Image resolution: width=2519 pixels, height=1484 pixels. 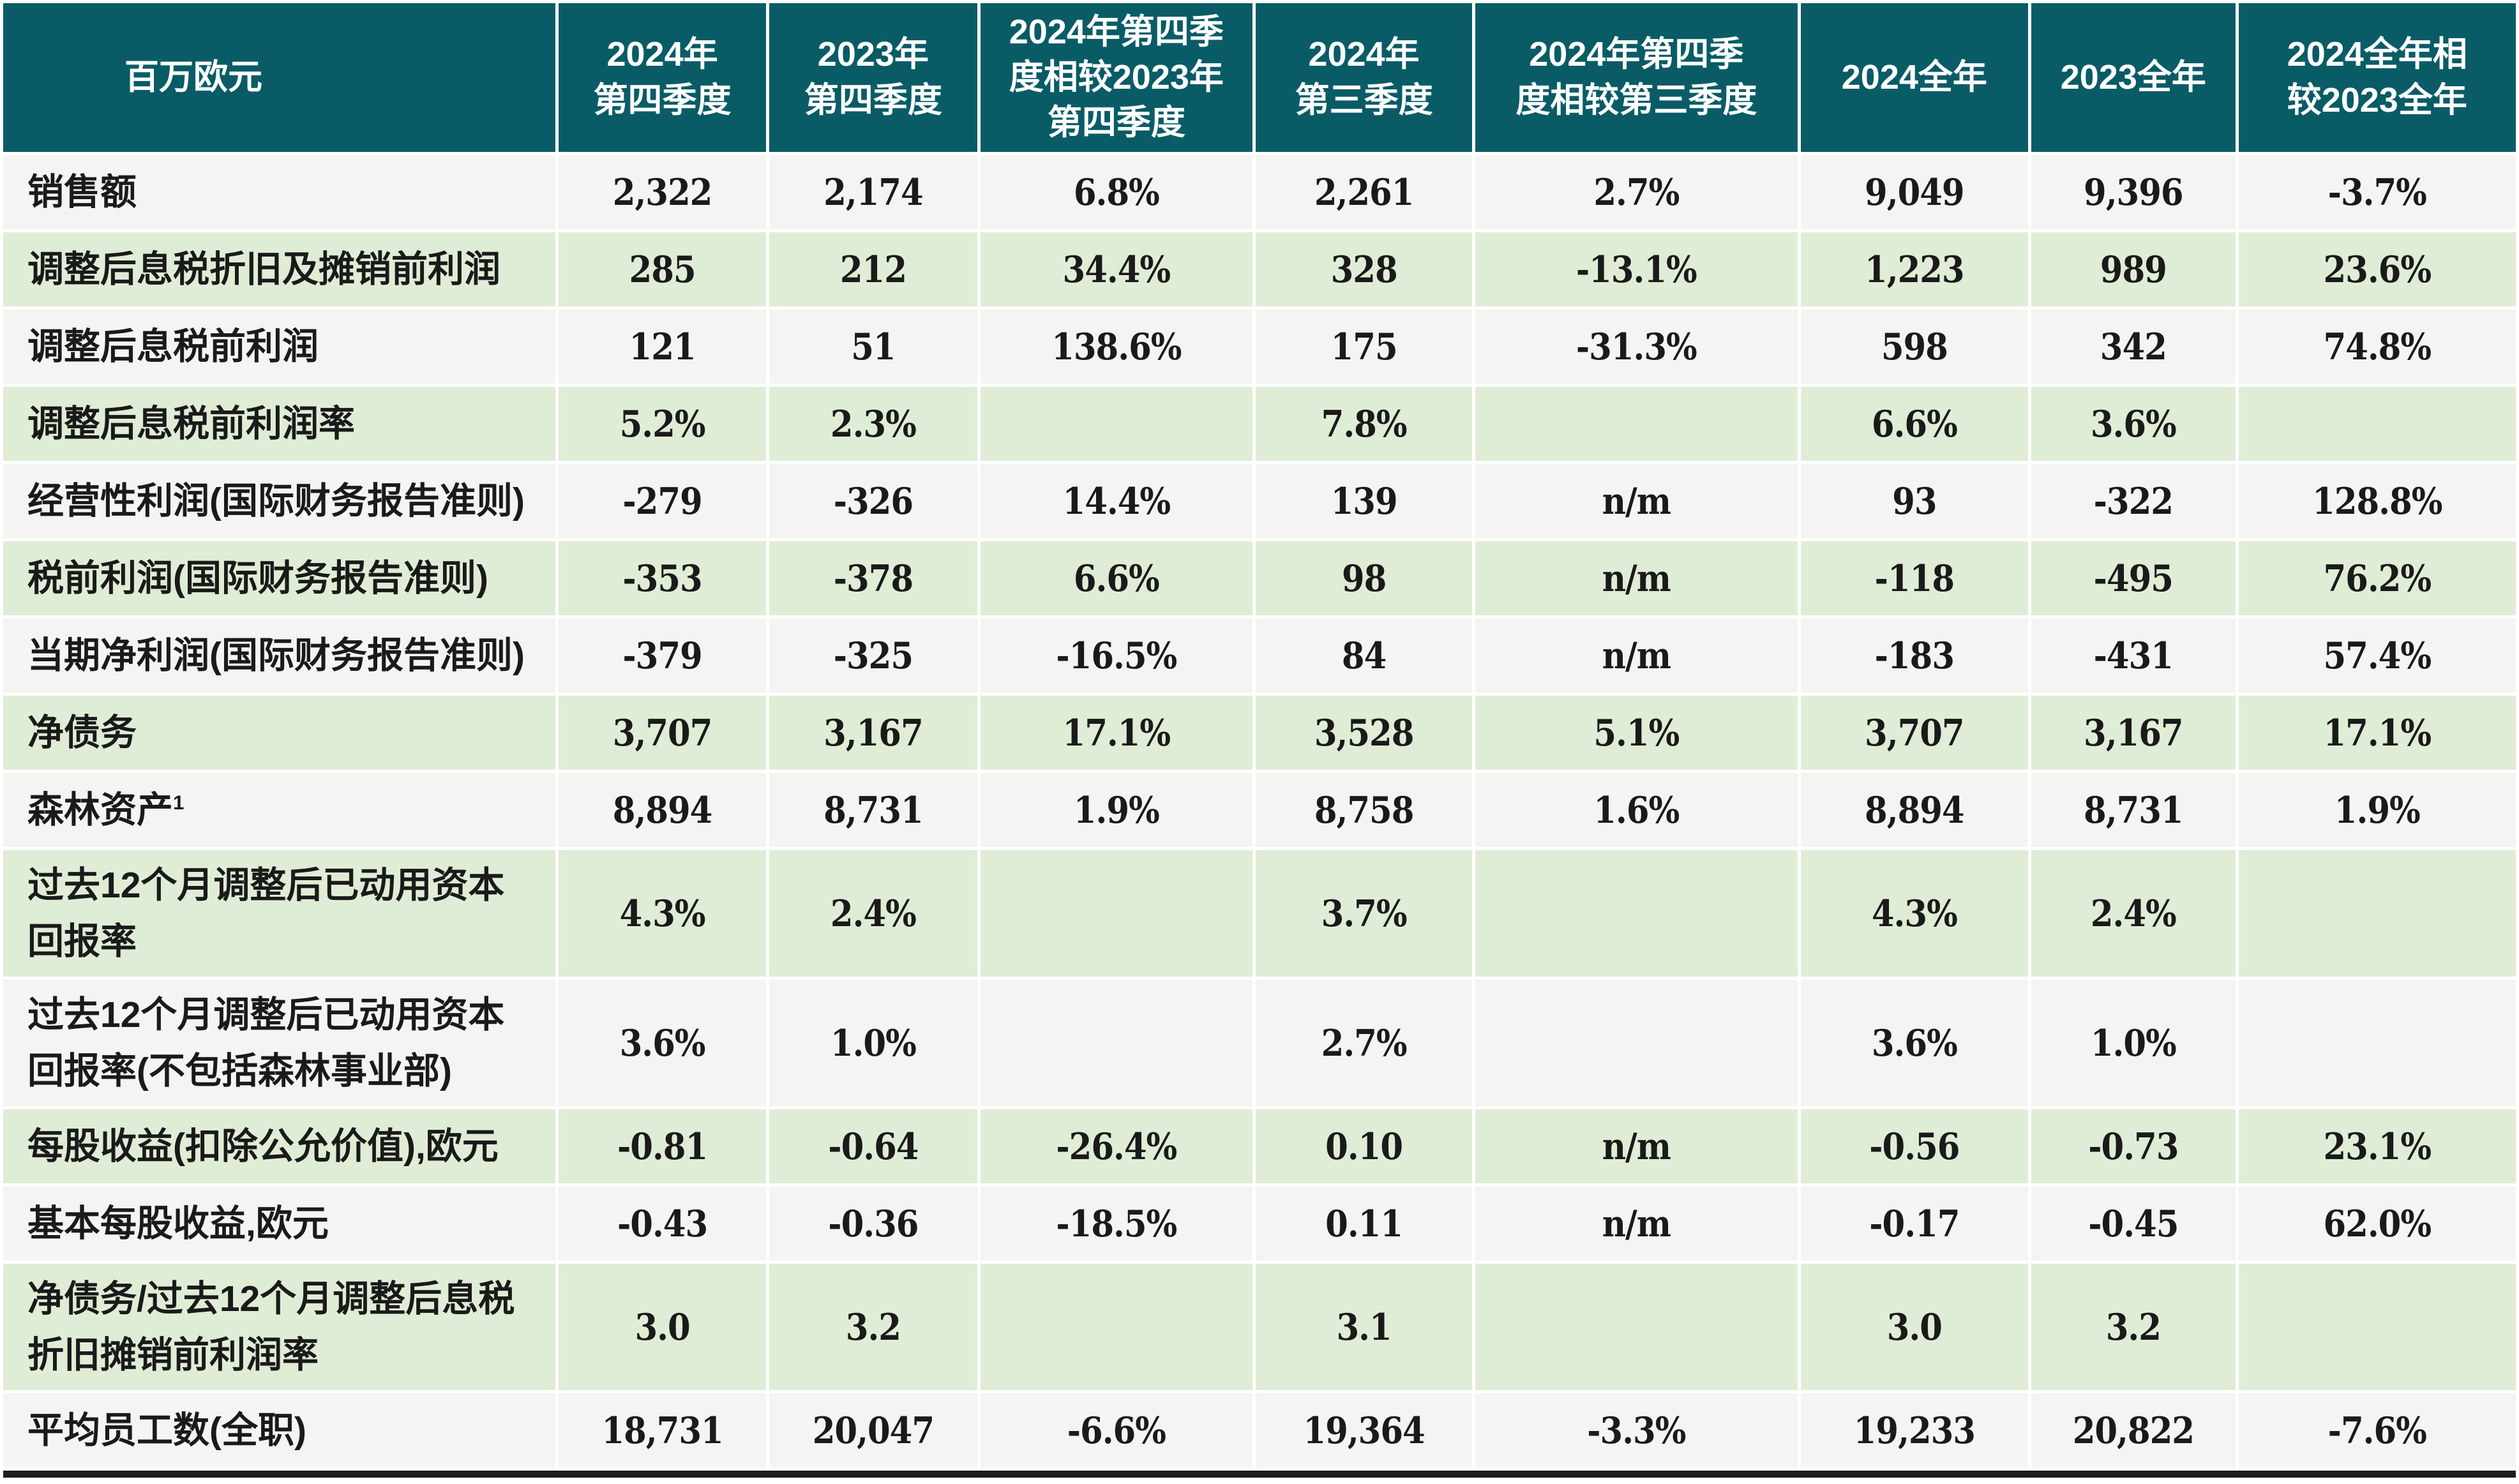 What do you see at coordinates (663, 77) in the screenshot?
I see `col-header-q4-2024: 2024年 第四季度` at bounding box center [663, 77].